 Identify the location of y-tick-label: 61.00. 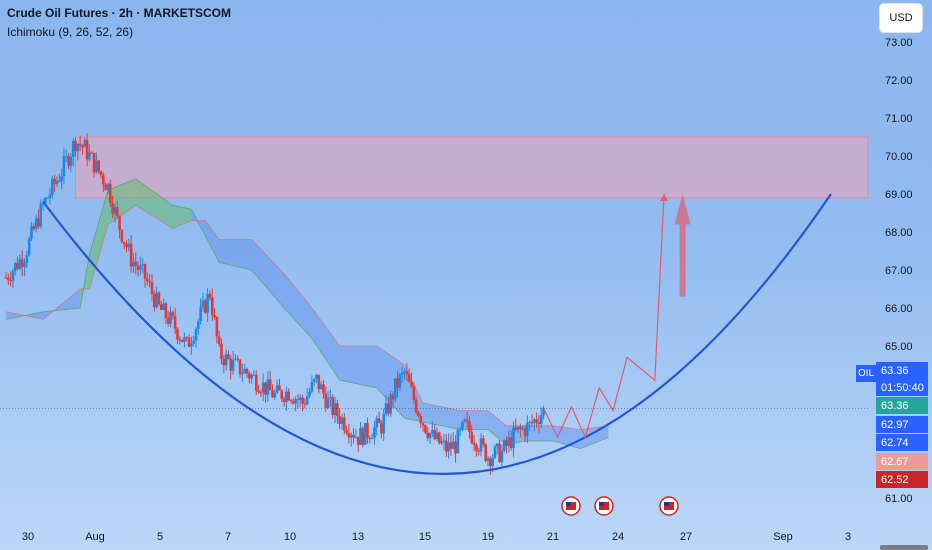
(899, 499).